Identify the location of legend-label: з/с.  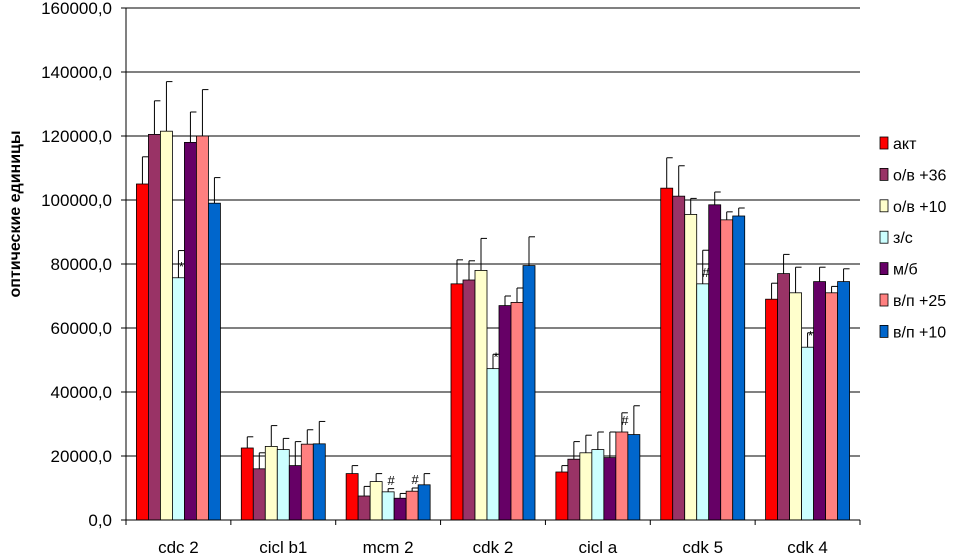
(903, 238).